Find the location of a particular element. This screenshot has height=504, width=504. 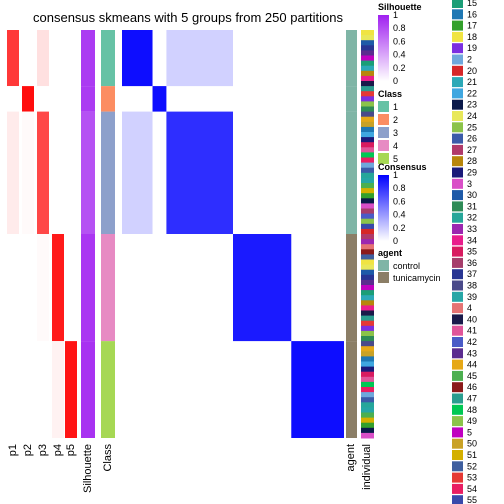

column-label-individual: individual is located at coordinates (367, 467).